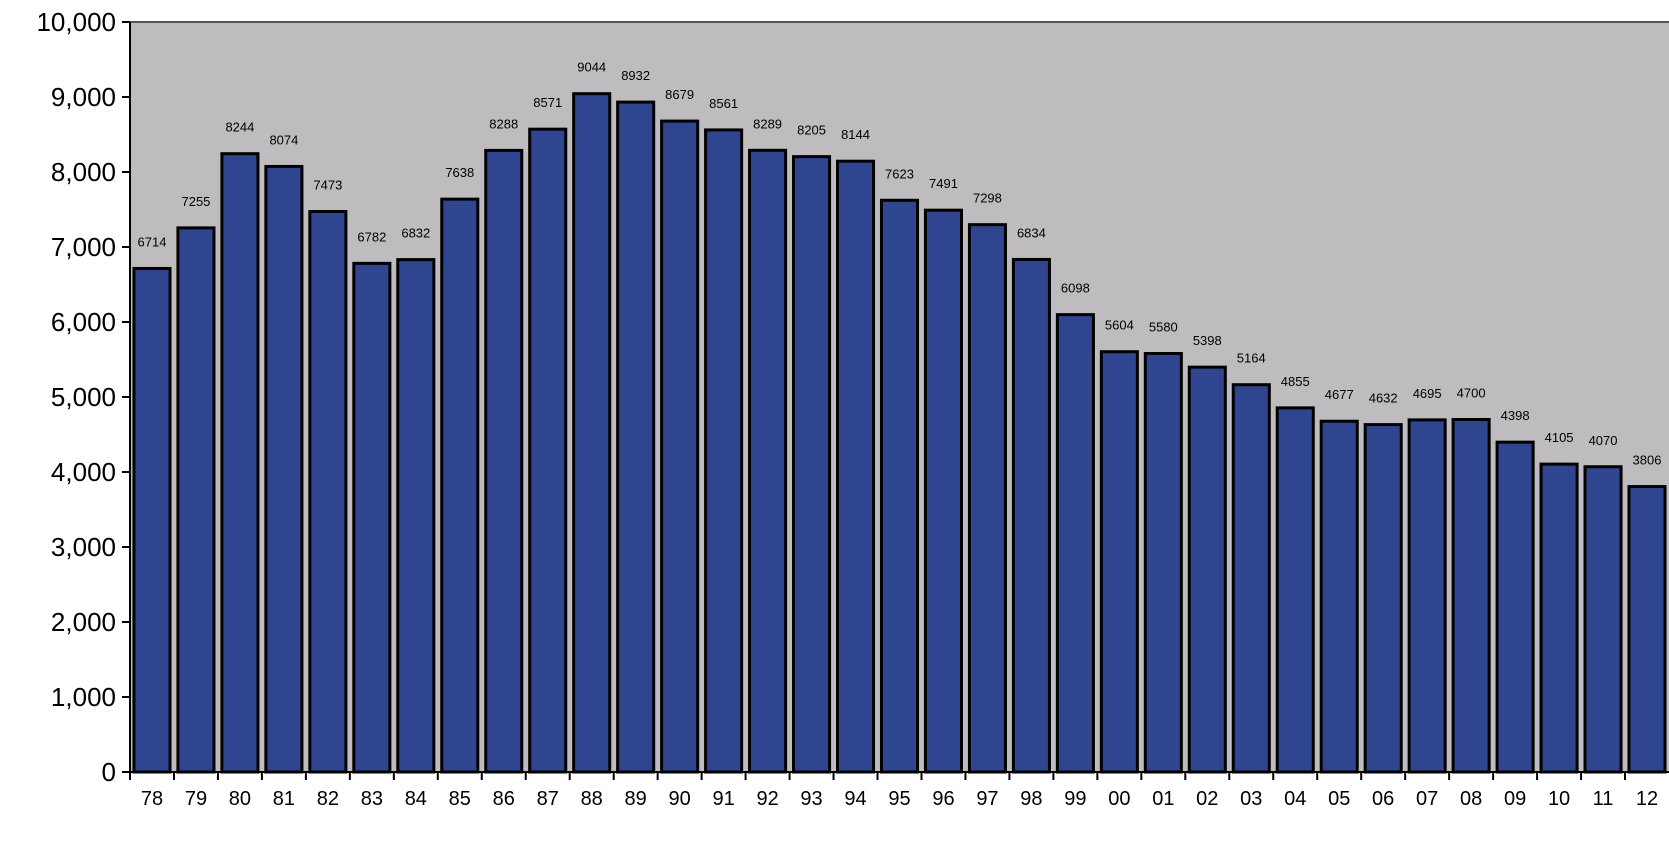  What do you see at coordinates (460, 799) in the screenshot?
I see `x-tick-label-85: 85` at bounding box center [460, 799].